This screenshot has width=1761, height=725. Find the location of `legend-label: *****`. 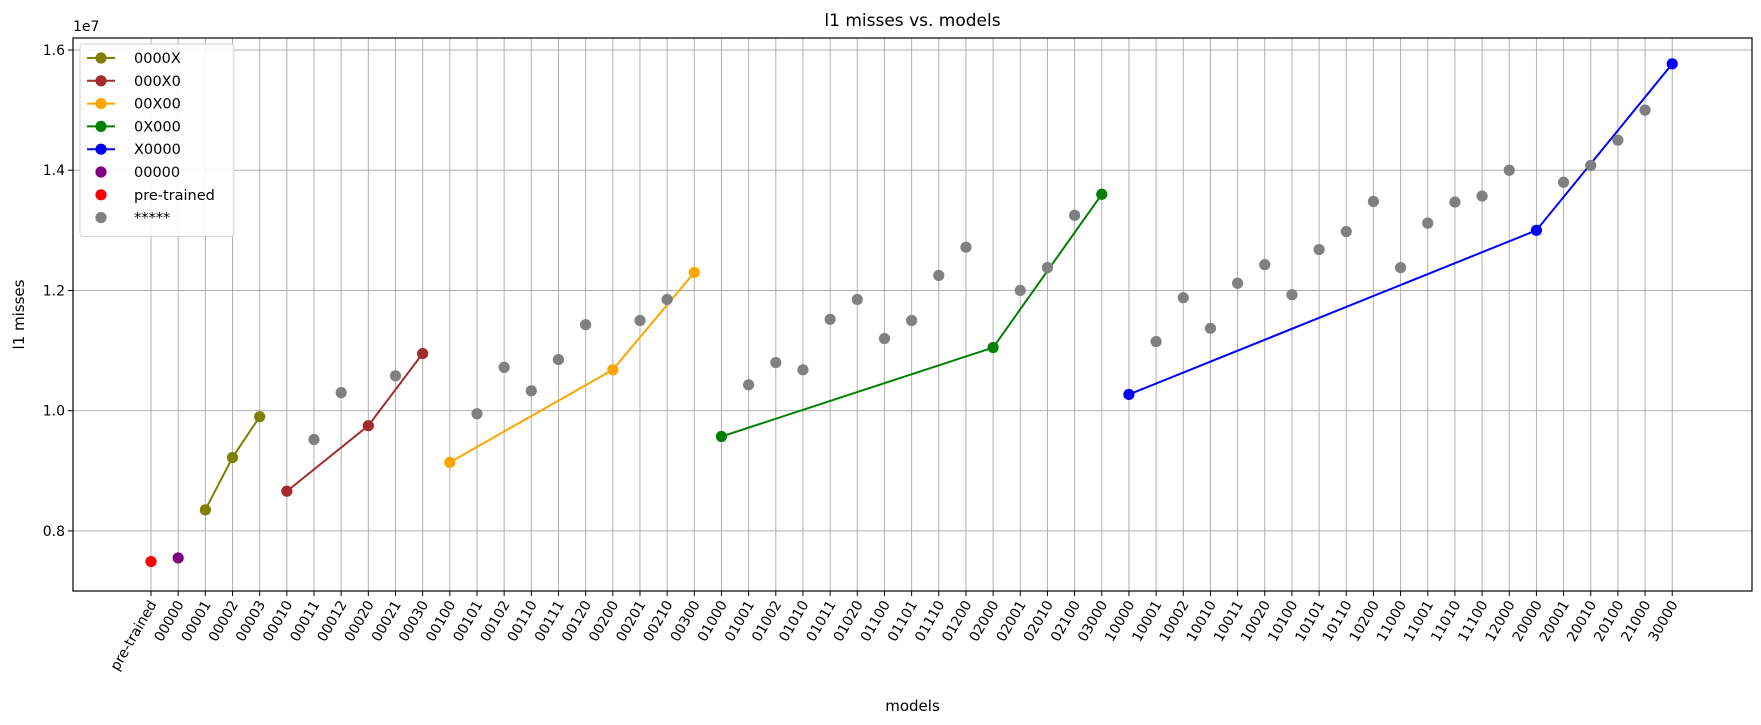

legend-label: ***** is located at coordinates (152, 219).